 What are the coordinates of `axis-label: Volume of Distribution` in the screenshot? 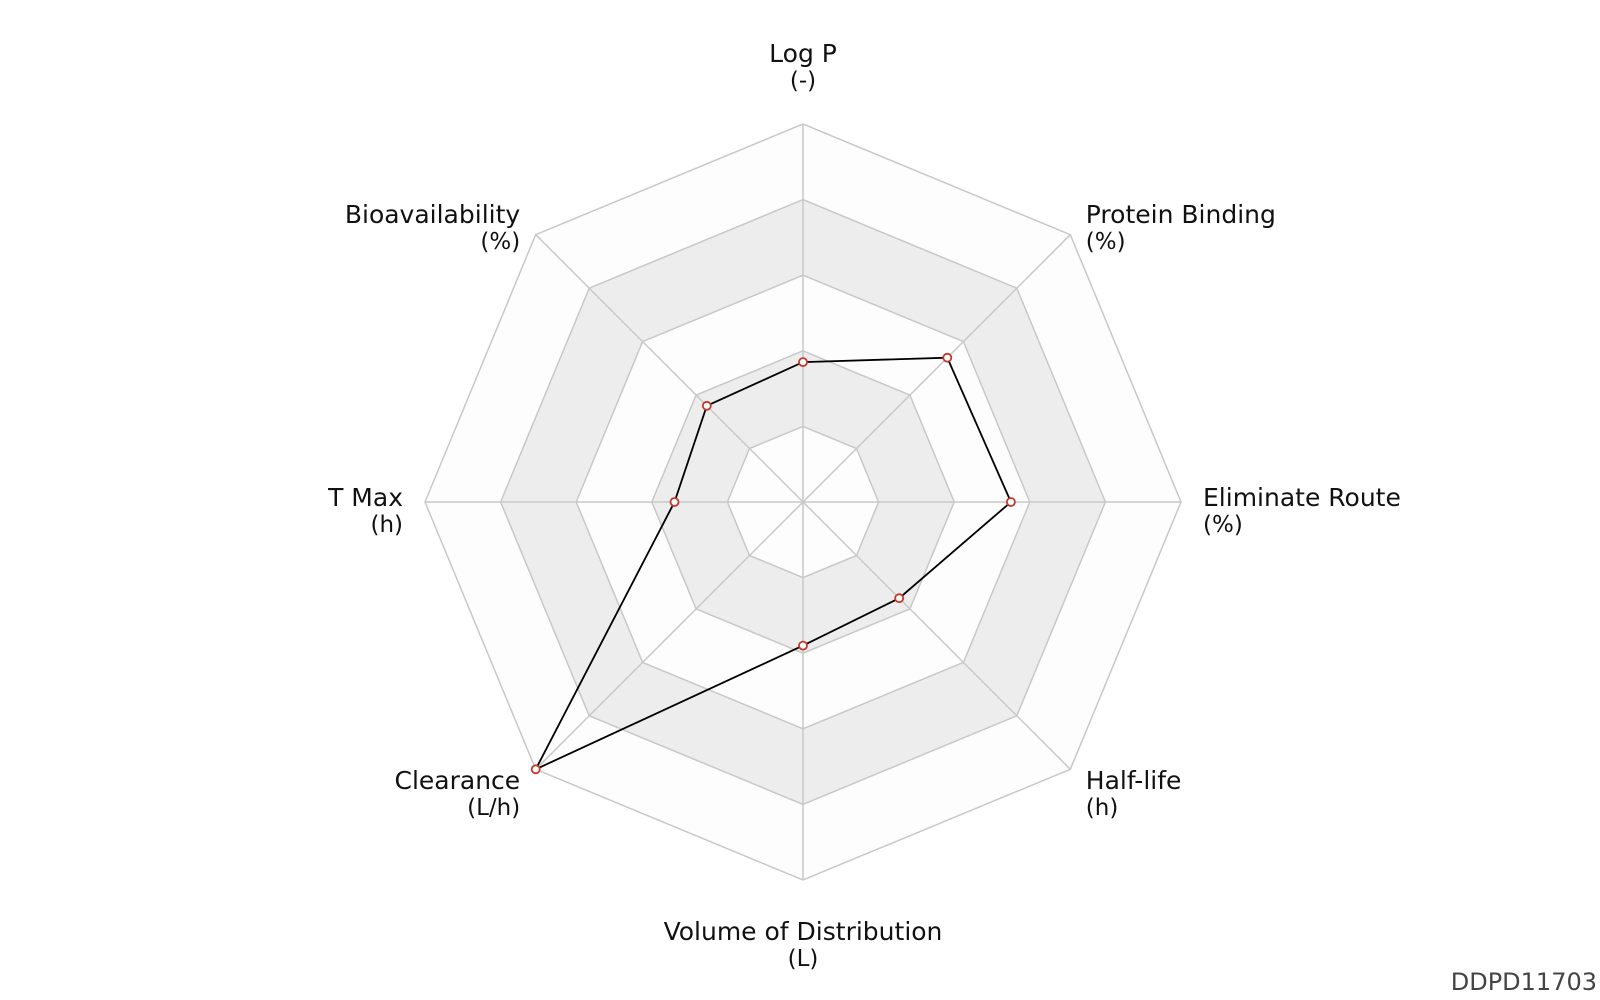 It's located at (803, 931).